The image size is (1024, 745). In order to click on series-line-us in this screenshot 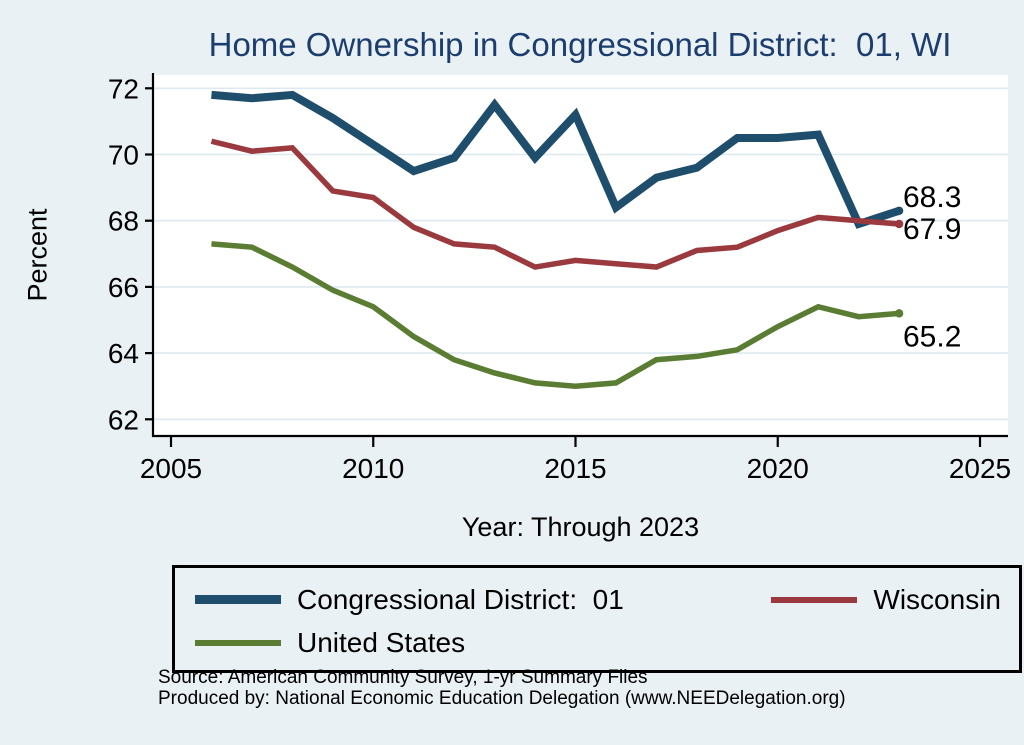, I will do `click(555, 315)`.